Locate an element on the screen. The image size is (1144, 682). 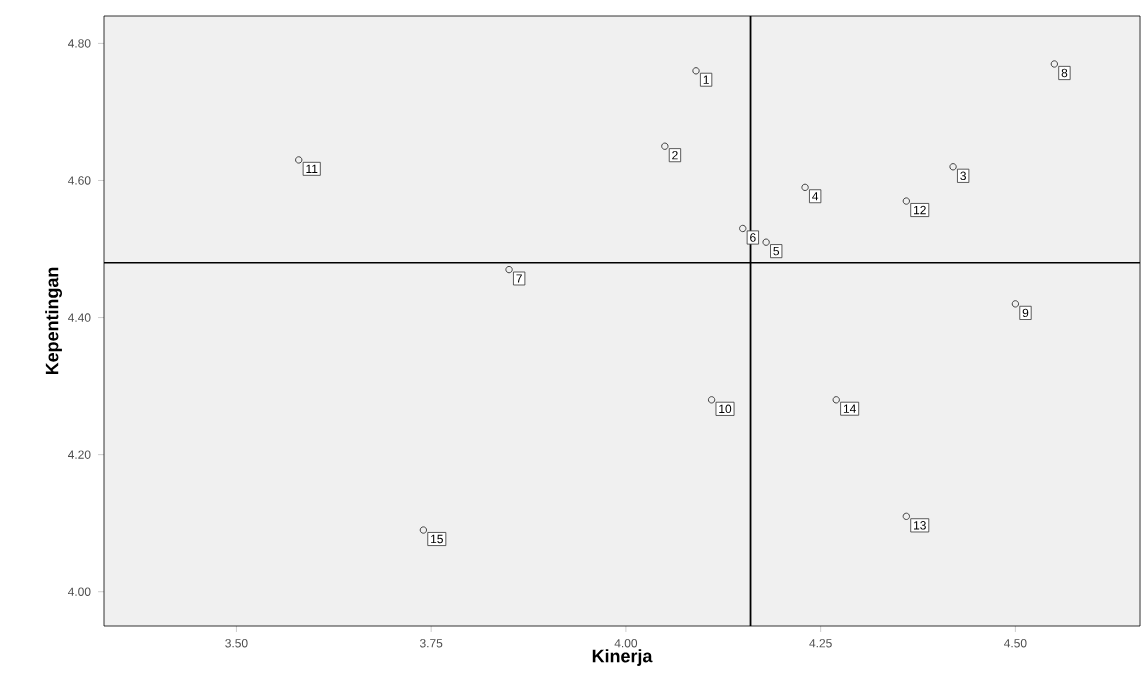
y-axis-title: Kepentingan is located at coordinates (54, 321).